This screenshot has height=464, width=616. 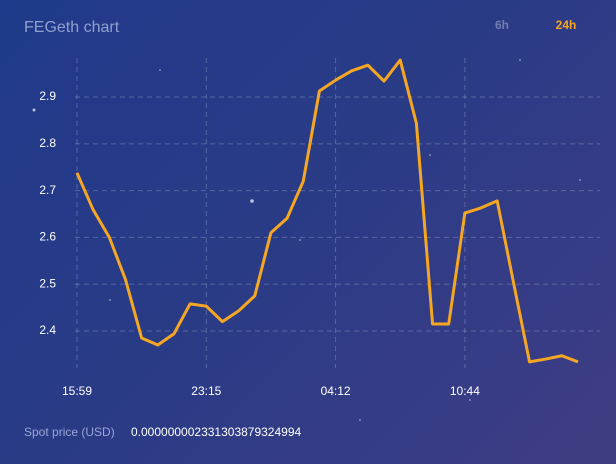 I want to click on y-tick-label: 2.4, so click(x=47, y=330).